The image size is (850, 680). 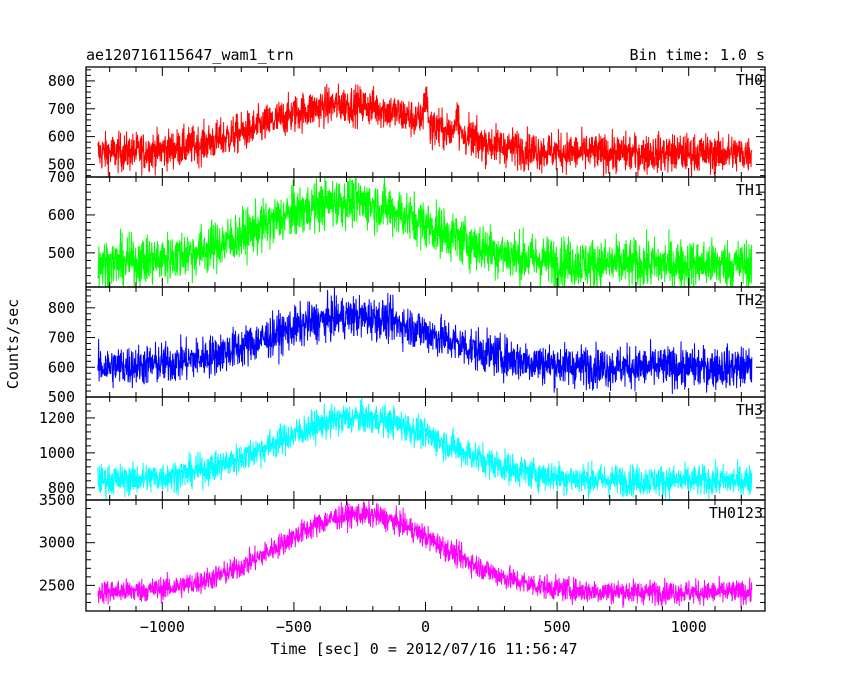 I want to click on series-line-th0123, so click(x=425, y=554).